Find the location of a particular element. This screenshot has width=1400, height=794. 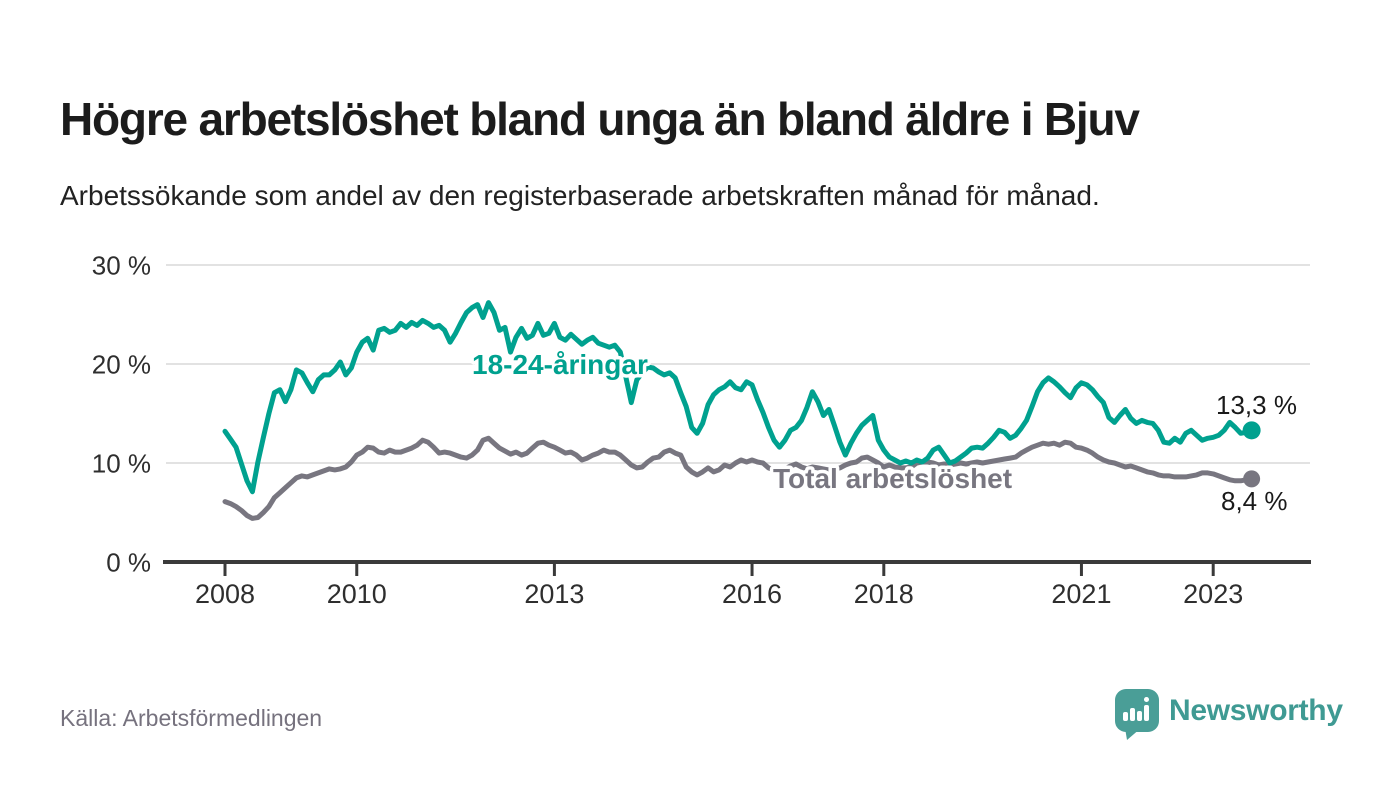

series-label-total: Total arbetslöshet is located at coordinates (892, 478).